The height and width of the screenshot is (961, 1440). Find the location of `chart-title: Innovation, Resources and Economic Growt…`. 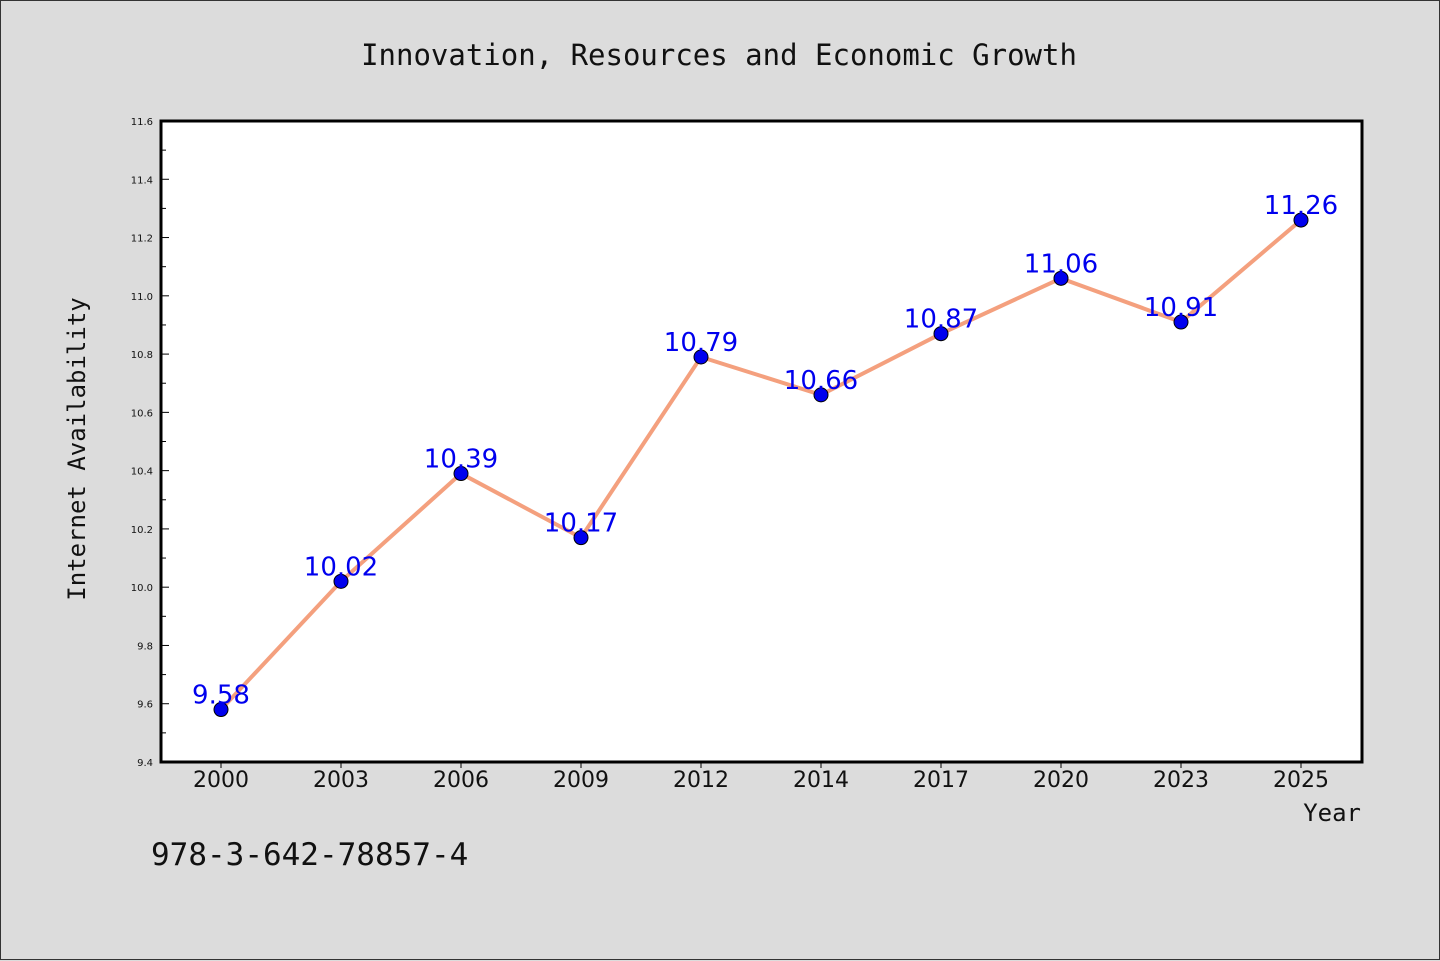

chart-title: Innovation, Resources and Economic Growt… is located at coordinates (719, 55).